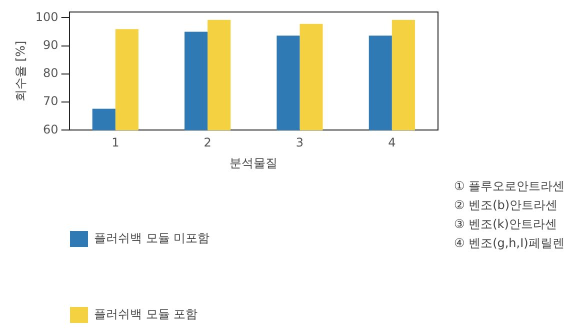  I want to click on x-tick-label: 1, so click(116, 143).